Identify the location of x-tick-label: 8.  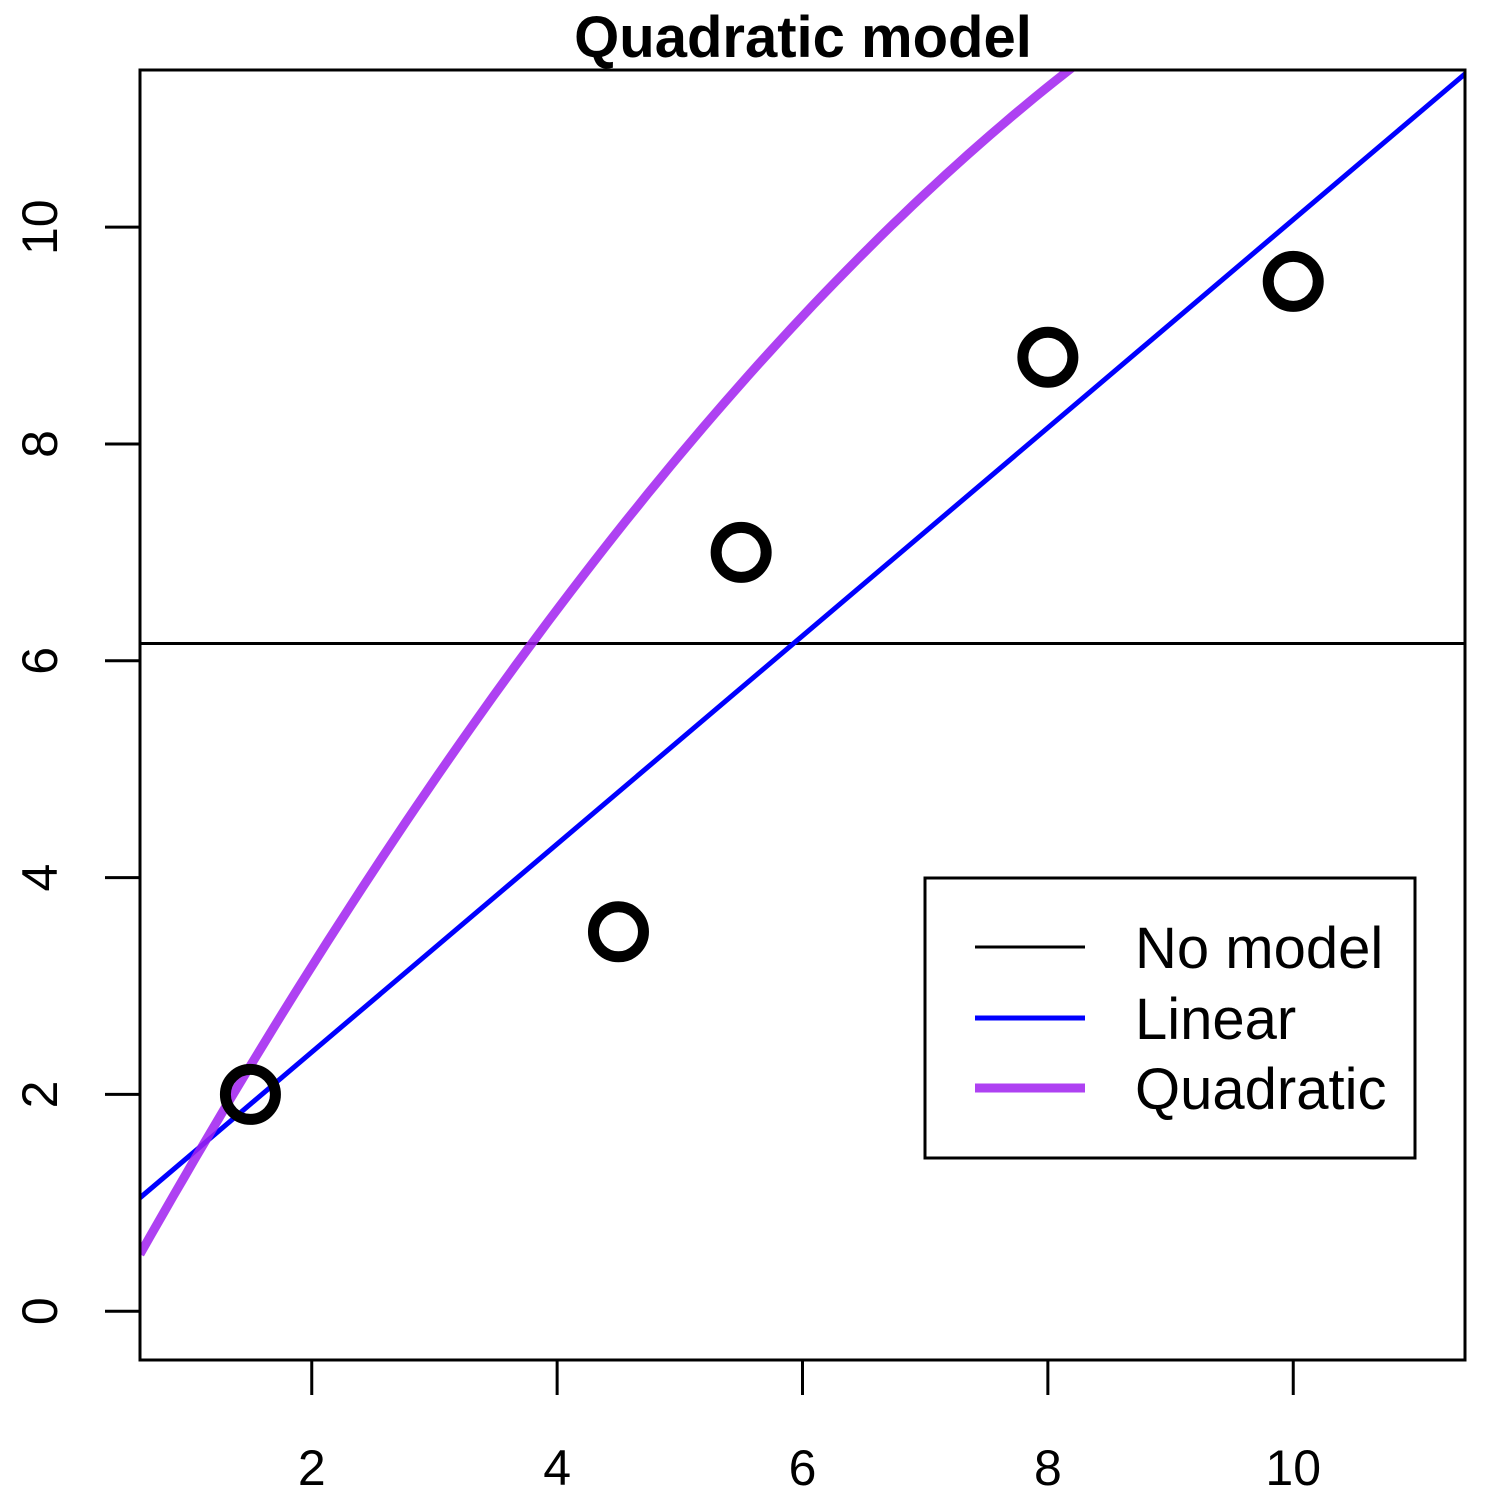
(1048, 1468).